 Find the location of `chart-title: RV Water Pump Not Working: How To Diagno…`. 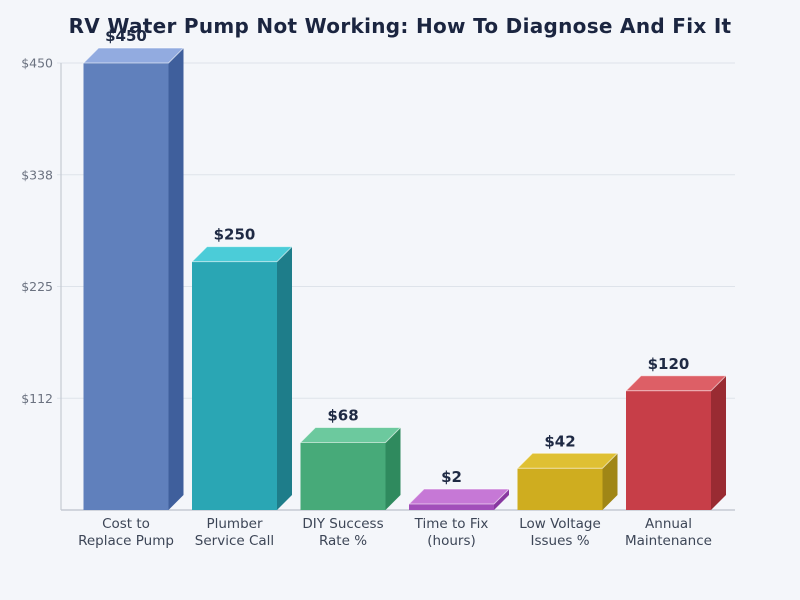

chart-title: RV Water Pump Not Working: How To Diagno… is located at coordinates (400, 26).